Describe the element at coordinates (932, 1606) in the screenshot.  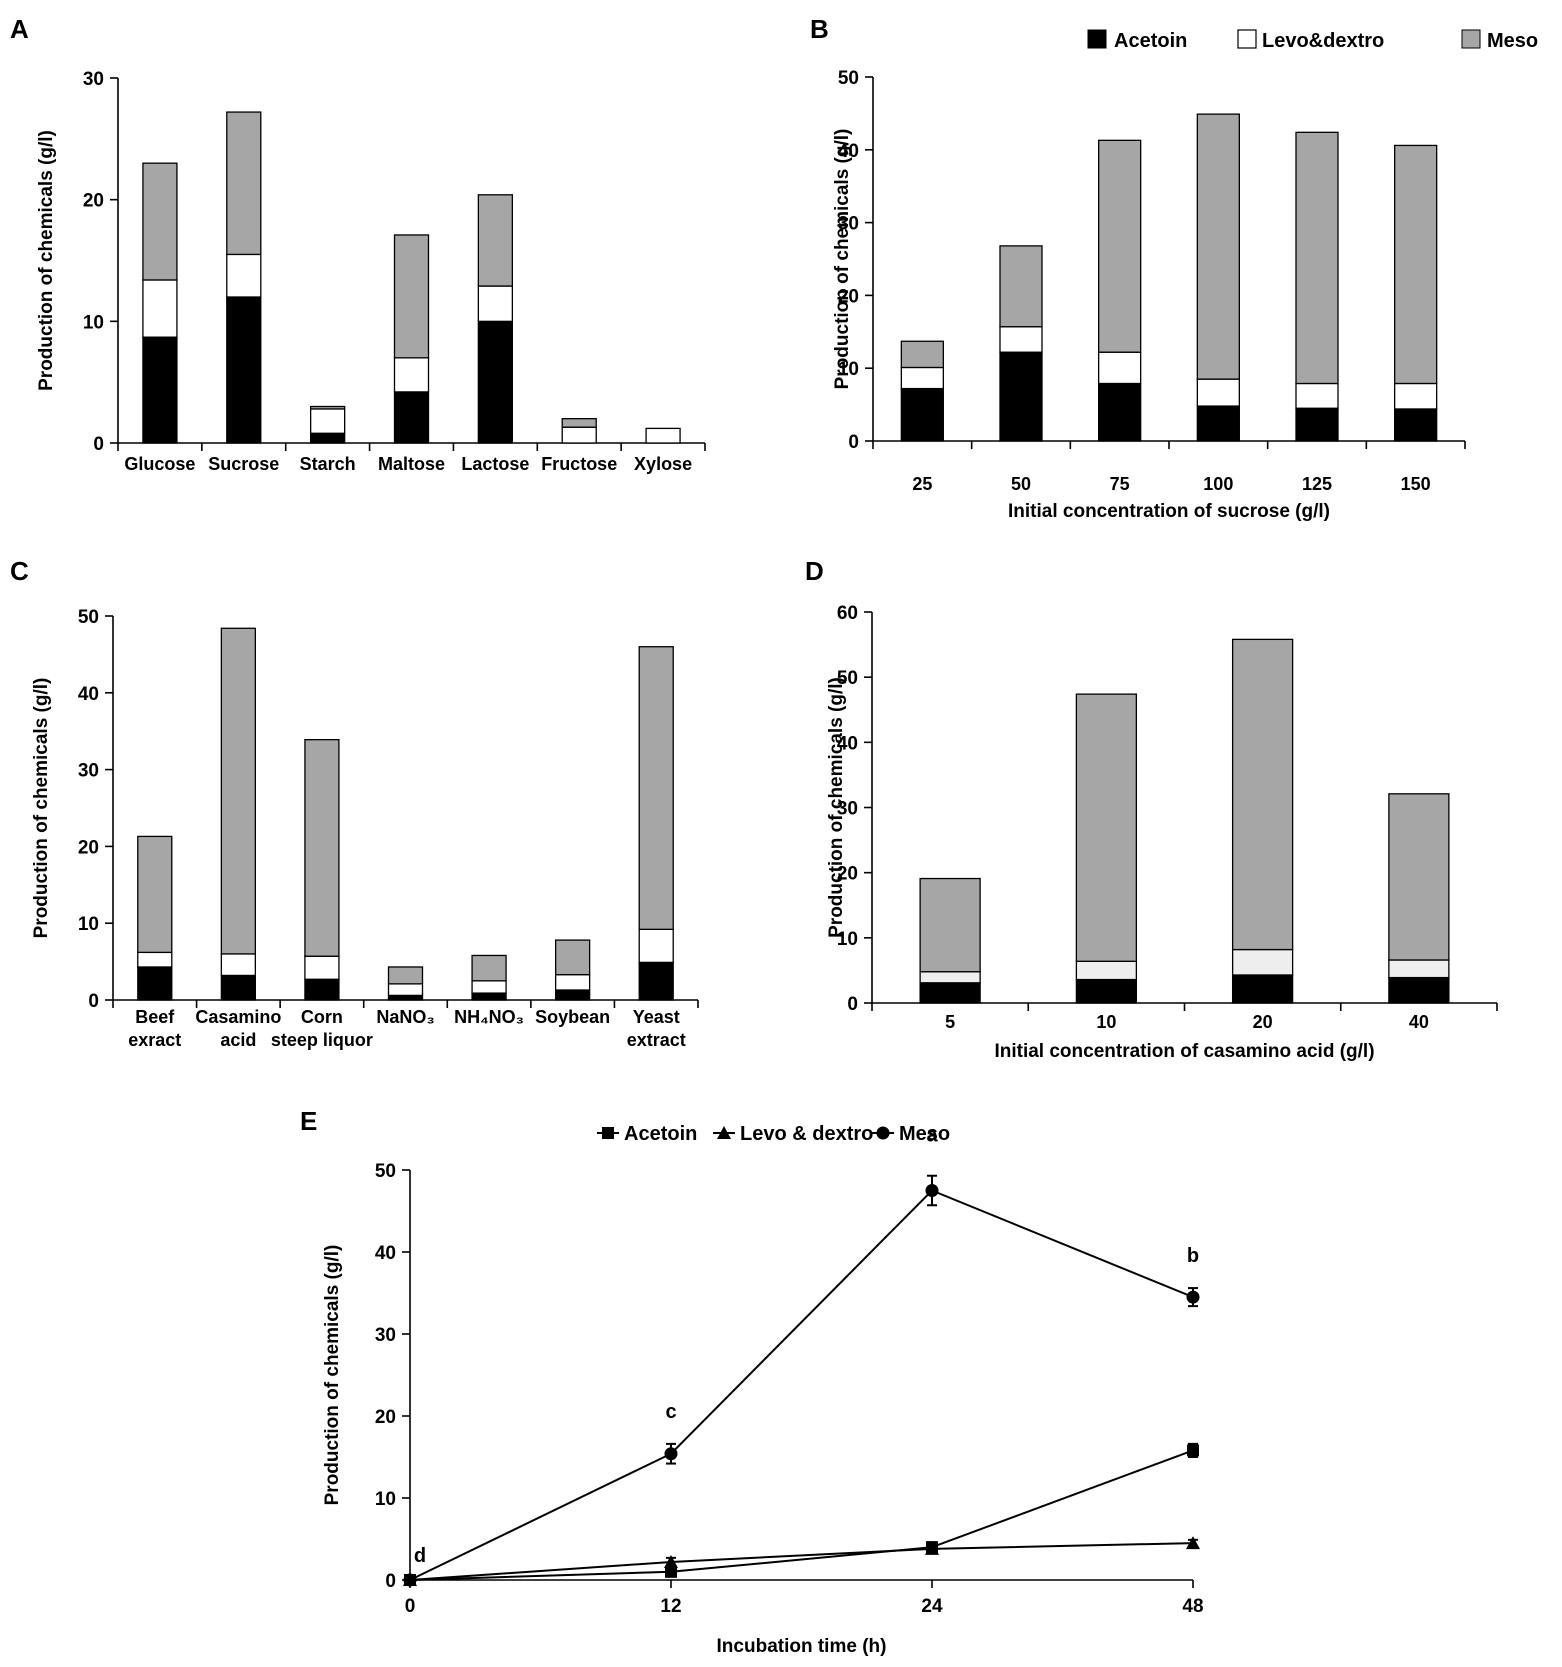
I see `x-tick-label: 24` at that location.